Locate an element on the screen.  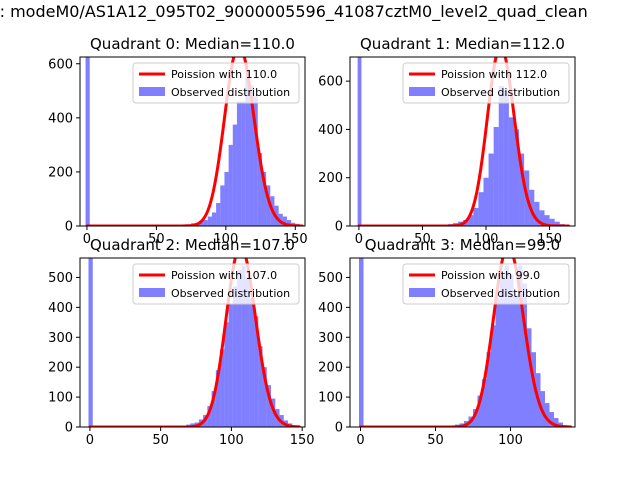
legend-fit-label: Poission with 112.0 is located at coordinates (494, 74).